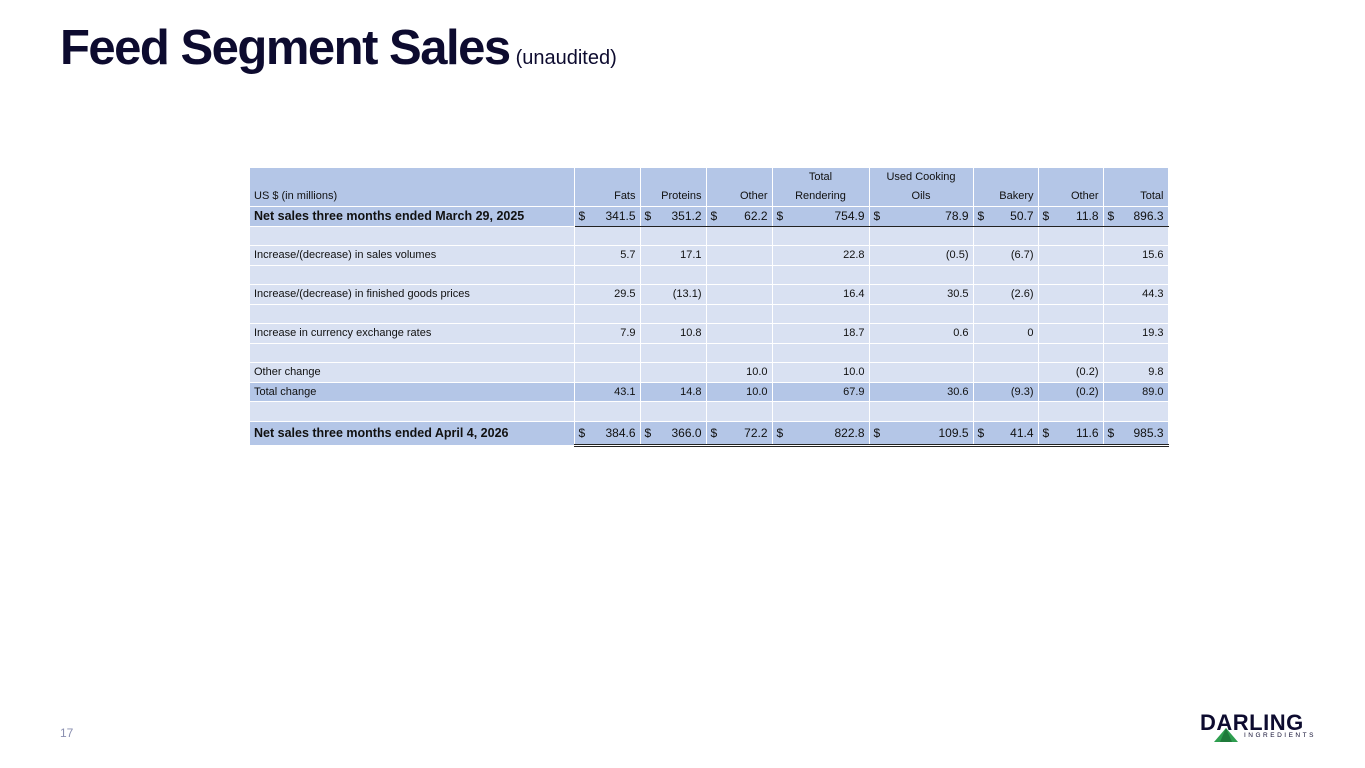 The width and height of the screenshot is (1365, 768). What do you see at coordinates (1136, 392) in the screenshot?
I see `value-cell: 89.0` at bounding box center [1136, 392].